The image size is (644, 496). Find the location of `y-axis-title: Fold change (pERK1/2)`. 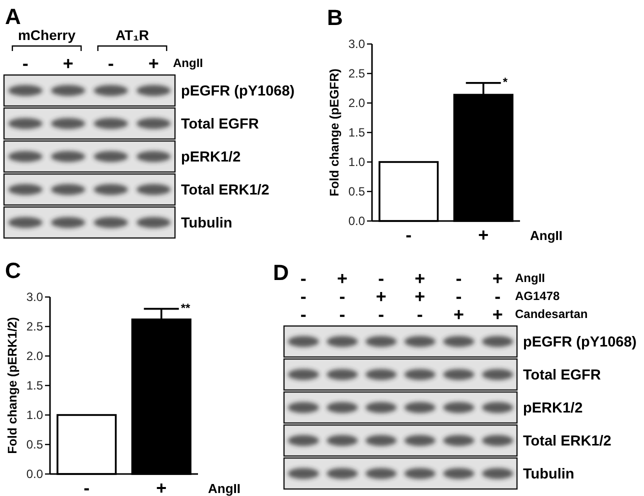

y-axis-title: Fold change (pERK1/2) is located at coordinates (12, 385).